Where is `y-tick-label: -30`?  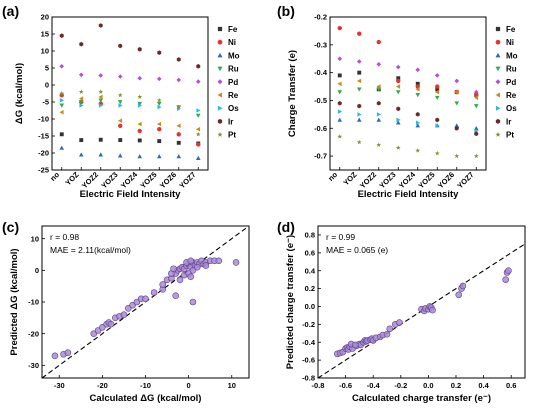
y-tick-label: -30 is located at coordinates (33, 365).